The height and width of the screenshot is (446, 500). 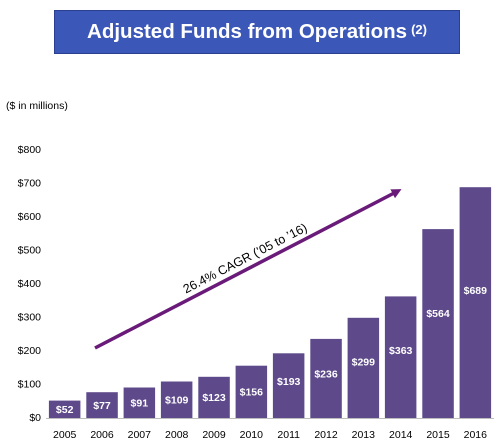 I want to click on bar-2013, so click(x=363, y=367).